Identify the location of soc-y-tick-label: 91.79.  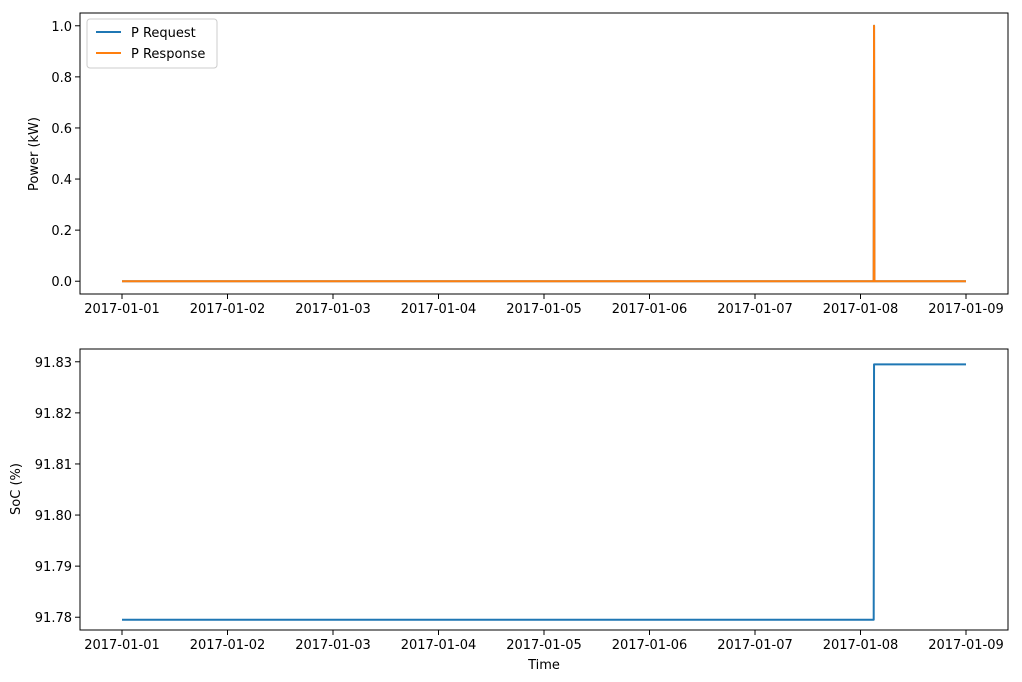
(53, 567).